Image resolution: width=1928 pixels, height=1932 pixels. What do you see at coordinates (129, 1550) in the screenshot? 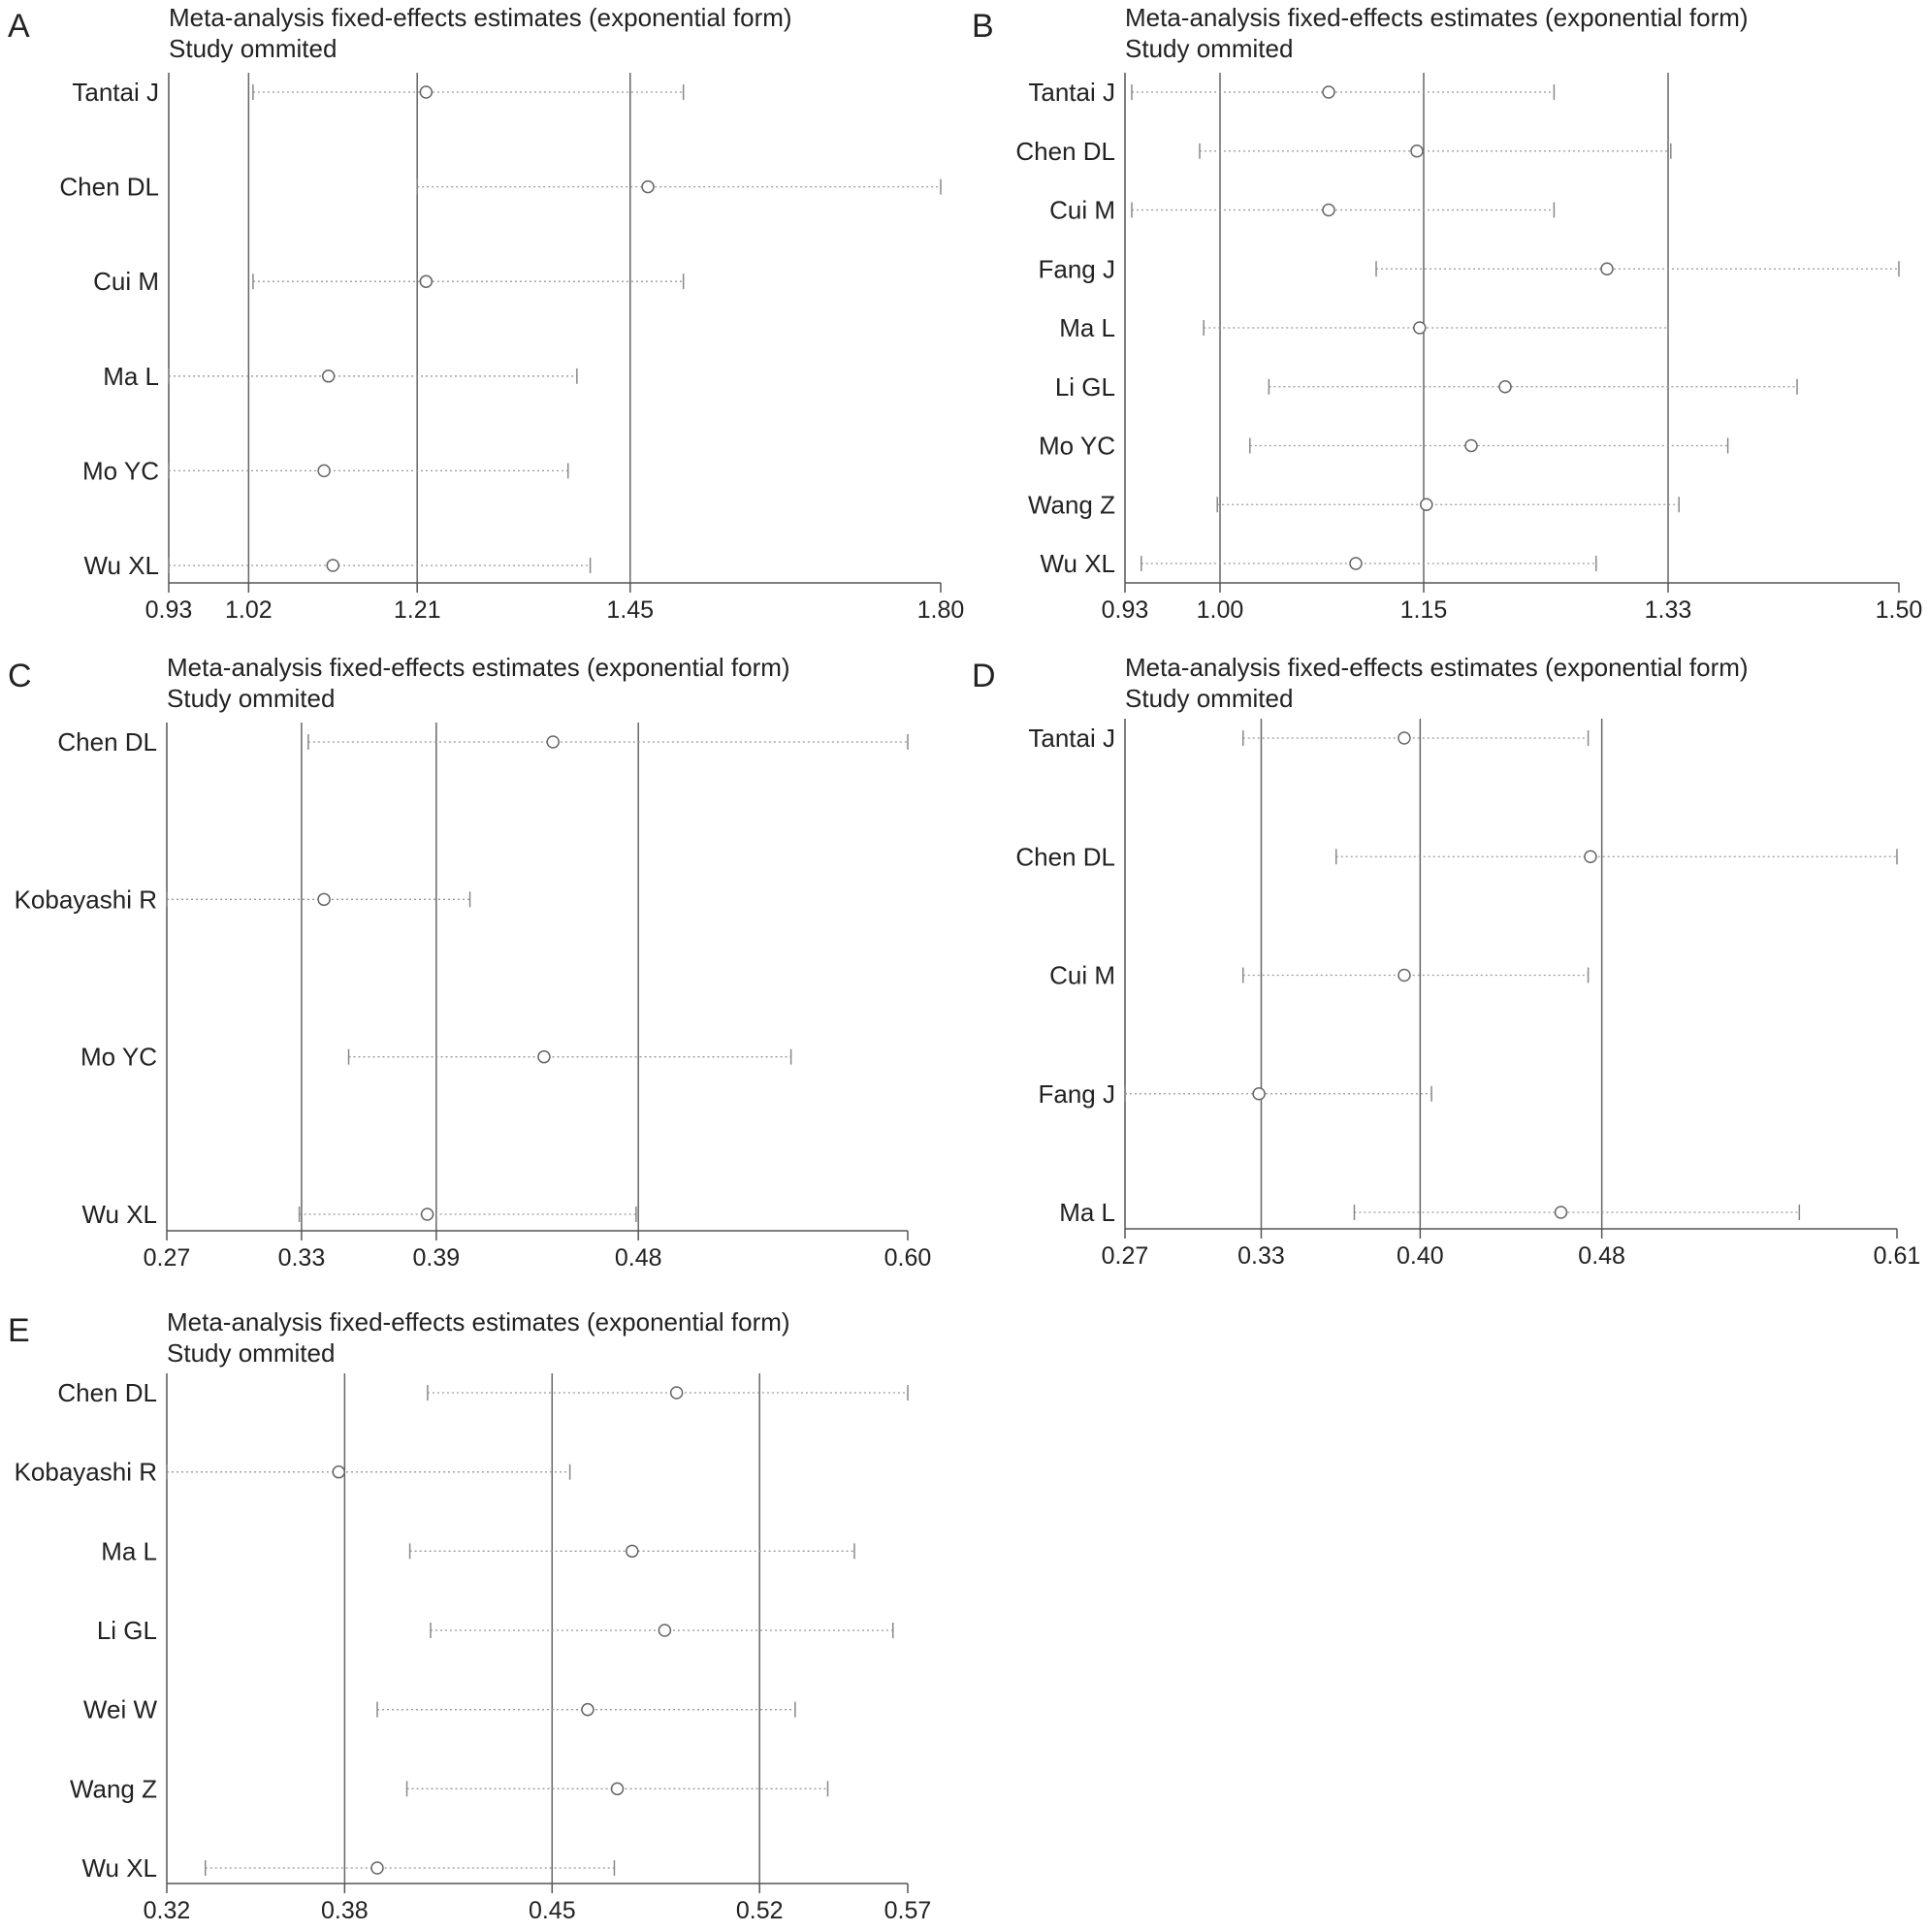
I see `study-label-e-2: Ma L` at bounding box center [129, 1550].